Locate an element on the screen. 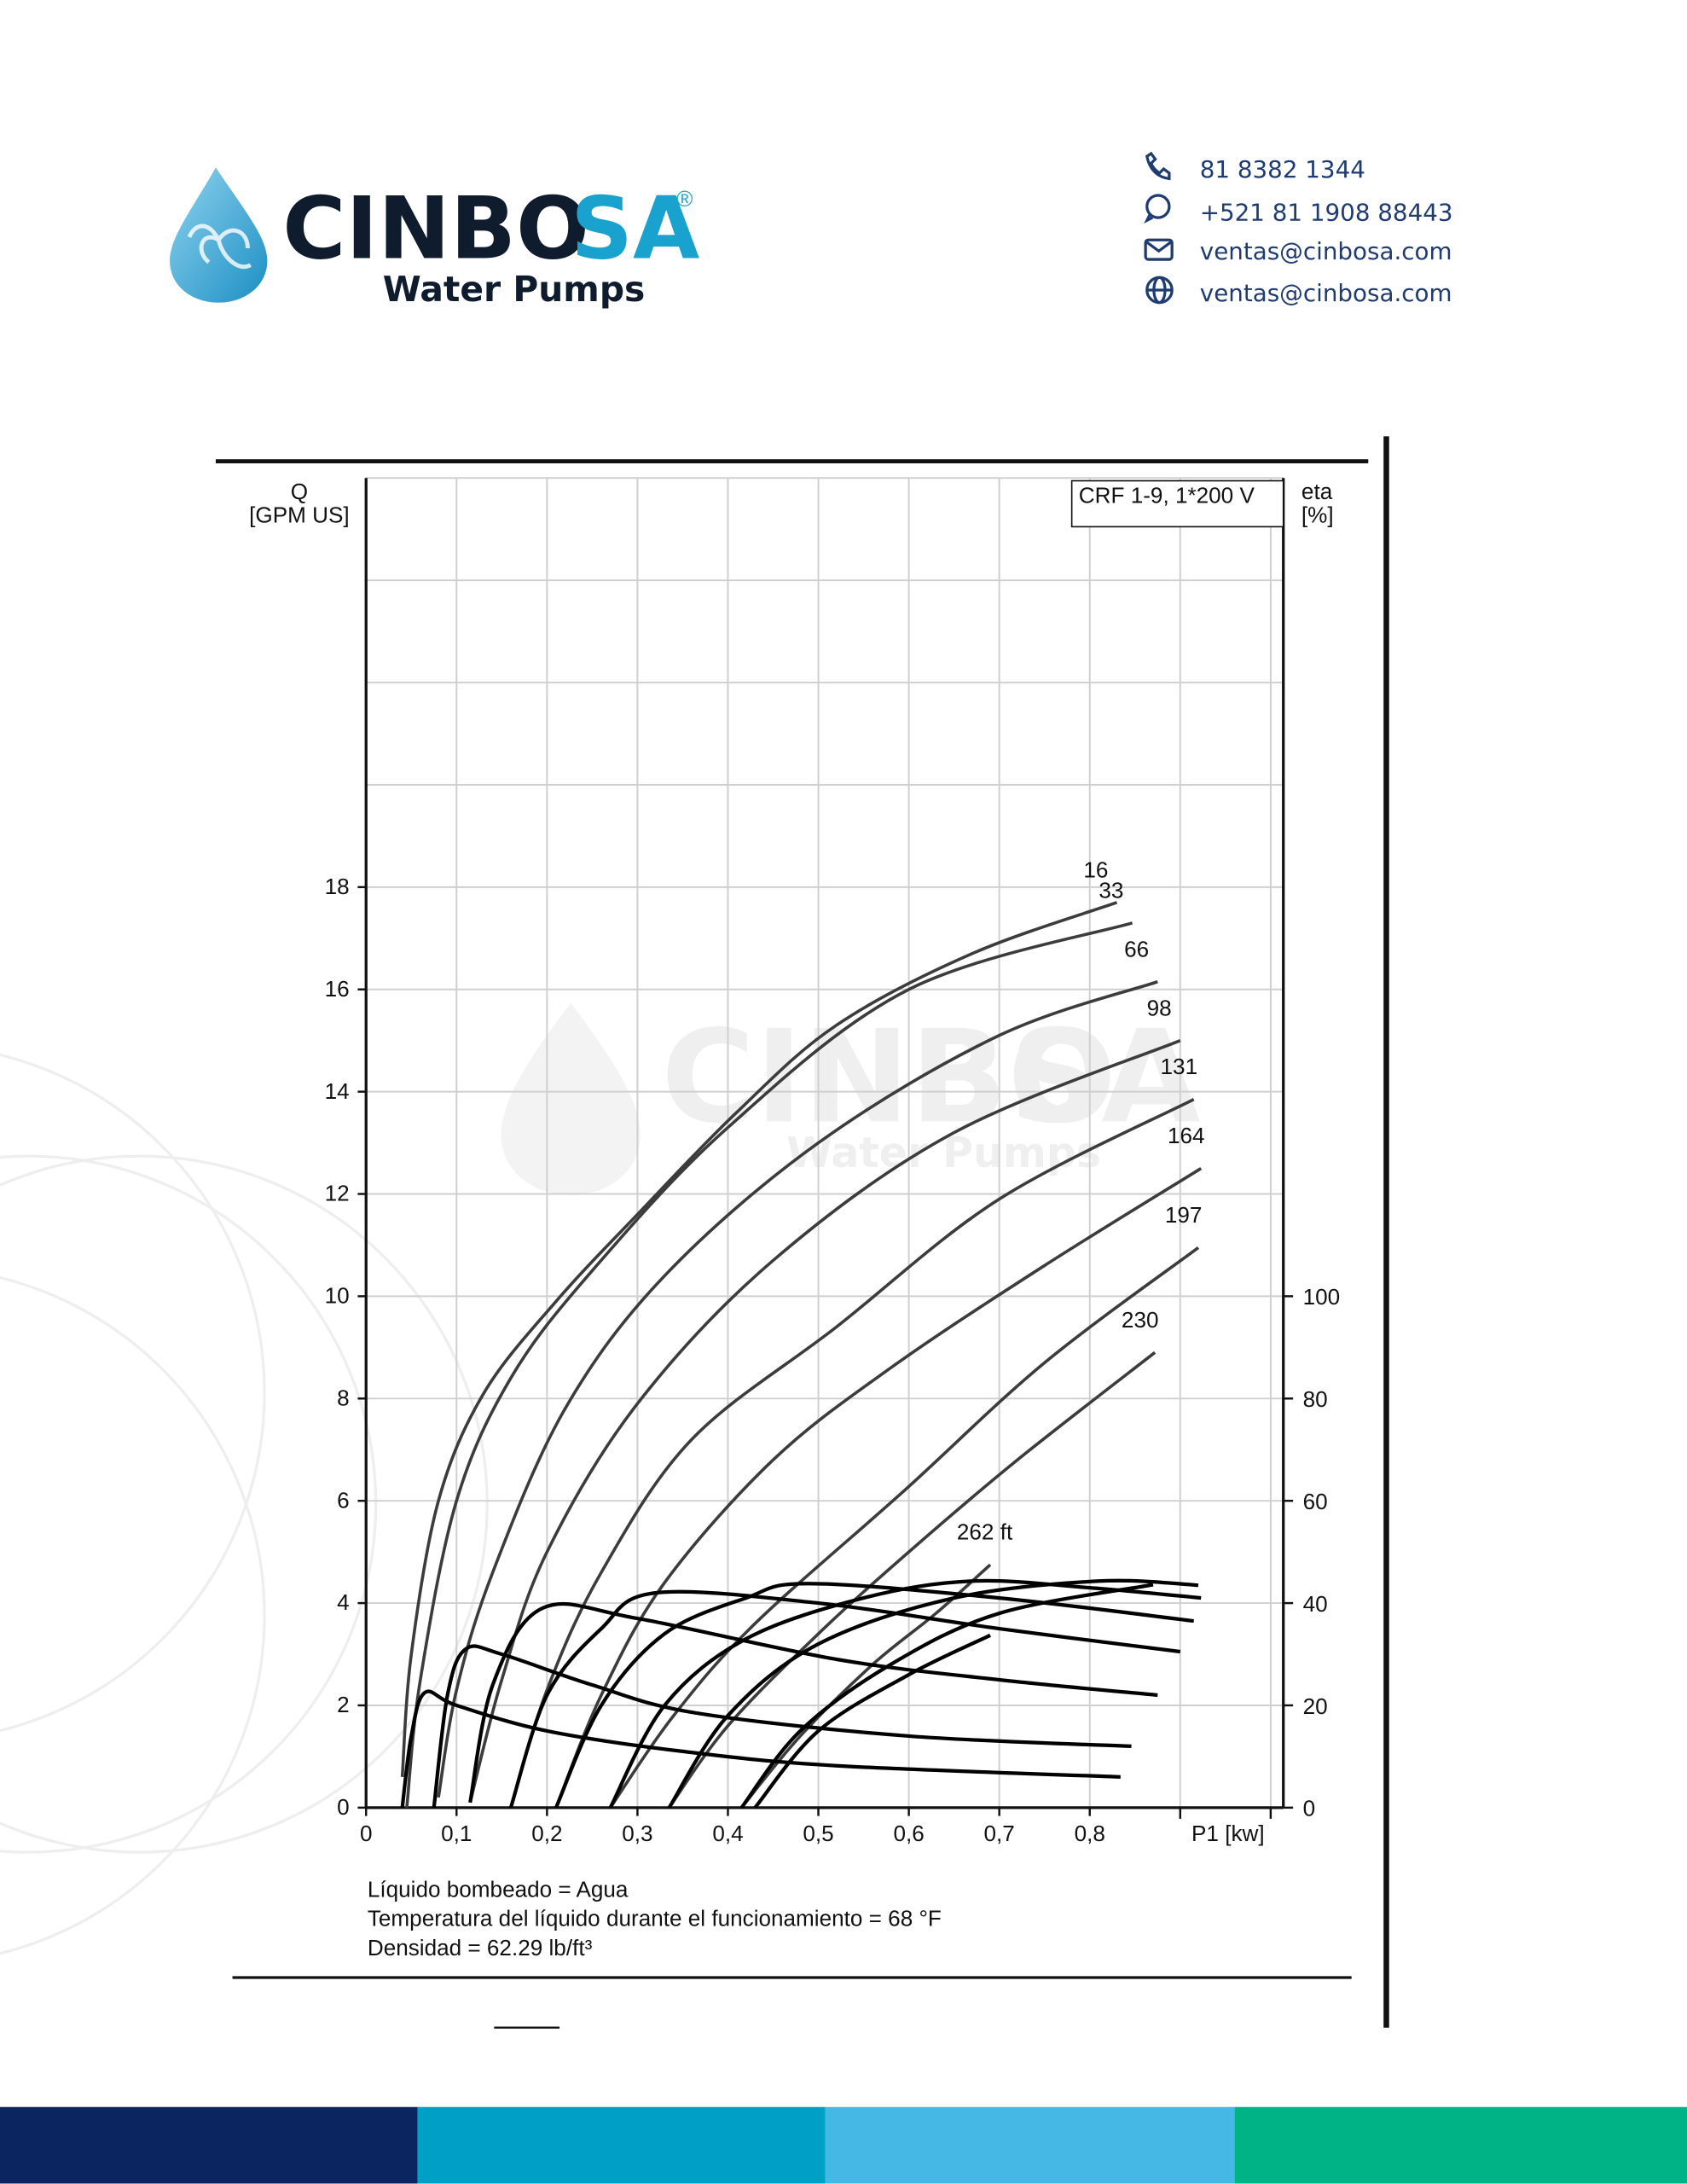 The width and height of the screenshot is (1687, 2184). curve-label: 33 is located at coordinates (1111, 890).